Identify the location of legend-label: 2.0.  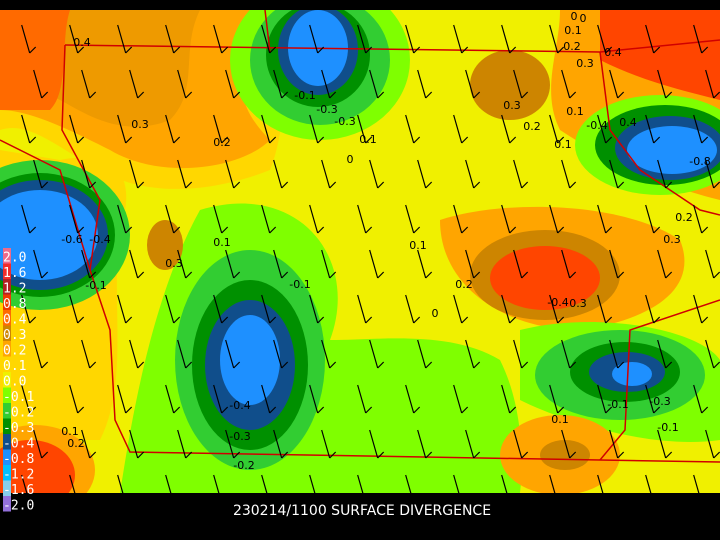
(14, 257).